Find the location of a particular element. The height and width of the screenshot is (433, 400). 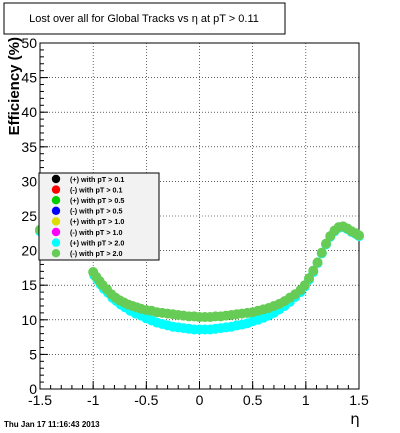

y-tick-label: 0 is located at coordinates (33, 389).